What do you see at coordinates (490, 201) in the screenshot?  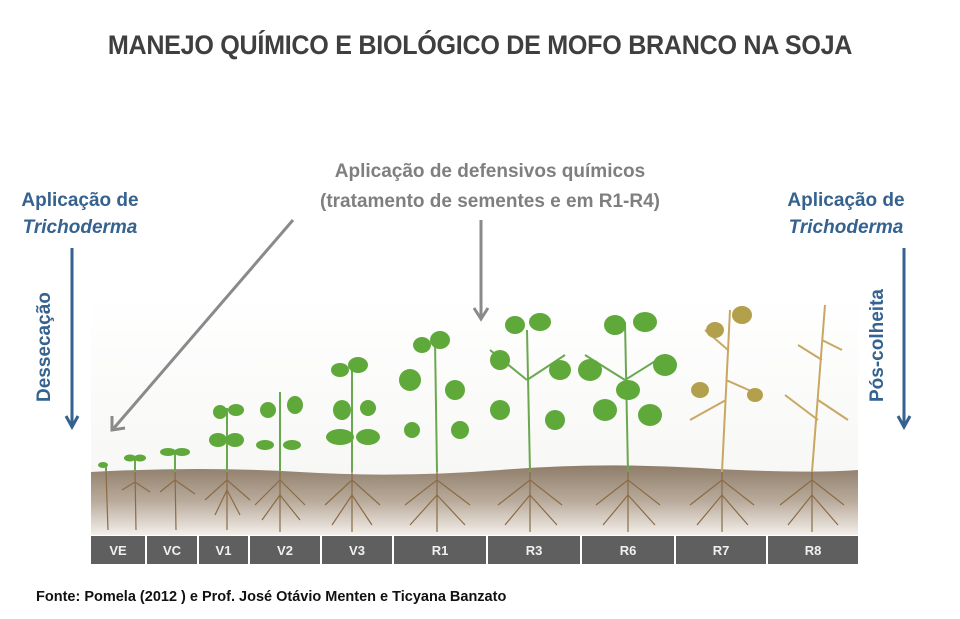 I see `chemical-line2: (tratamento de sementes e em R1-R4)` at bounding box center [490, 201].